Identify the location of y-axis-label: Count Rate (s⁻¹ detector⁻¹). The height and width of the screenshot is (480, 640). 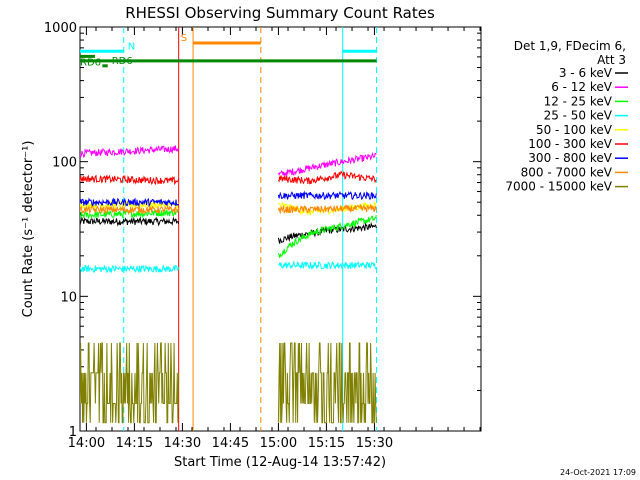
(28, 229).